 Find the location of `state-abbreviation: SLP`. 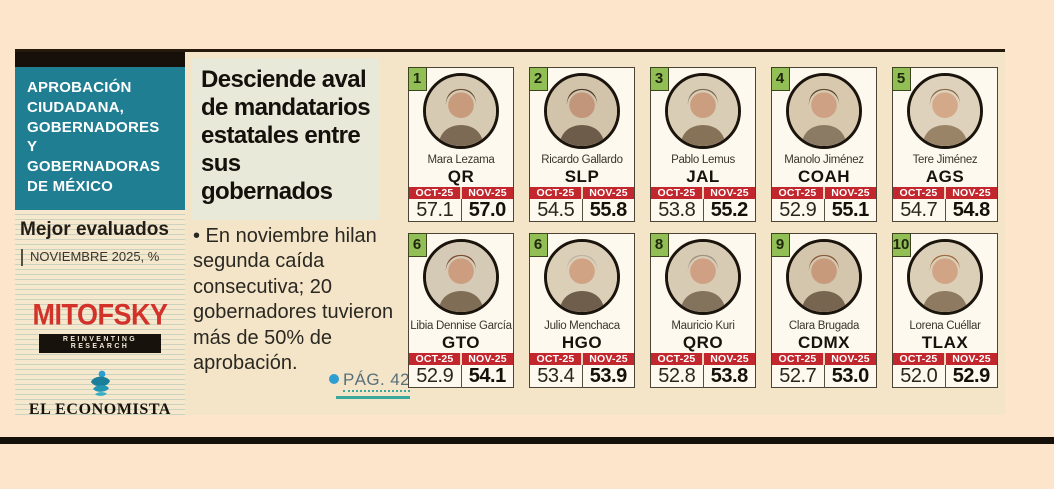

state-abbreviation: SLP is located at coordinates (582, 176).